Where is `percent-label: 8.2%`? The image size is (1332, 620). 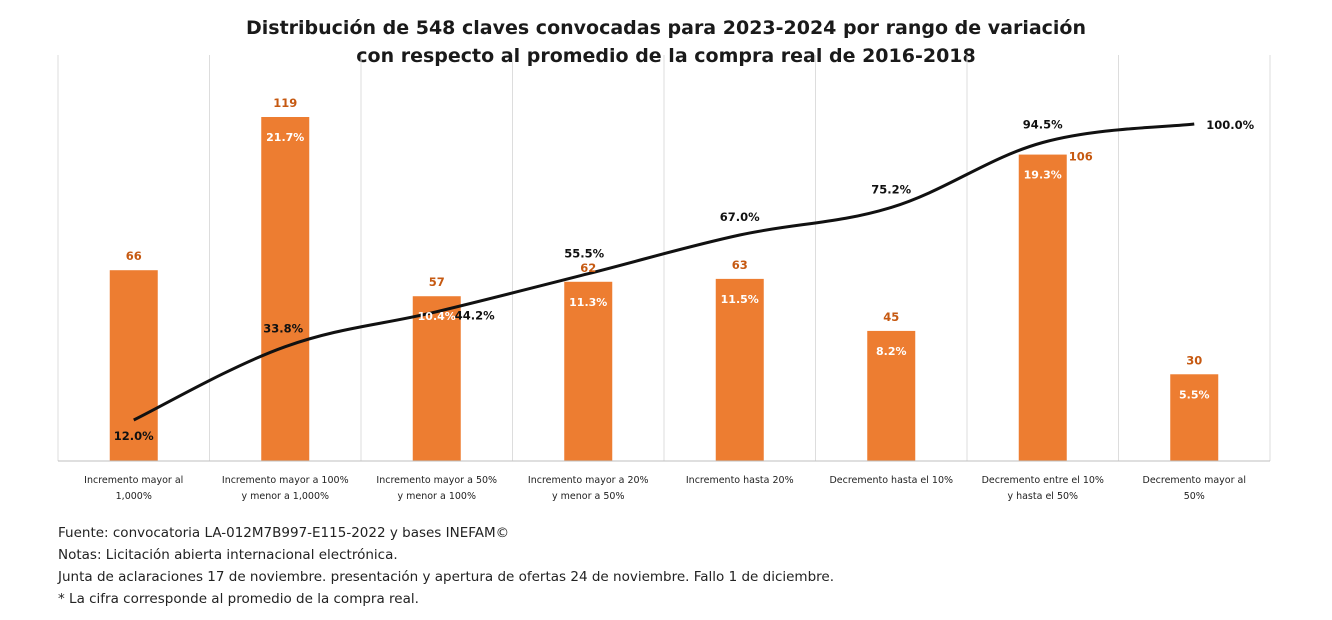
percent-label: 8.2% is located at coordinates (891, 351).